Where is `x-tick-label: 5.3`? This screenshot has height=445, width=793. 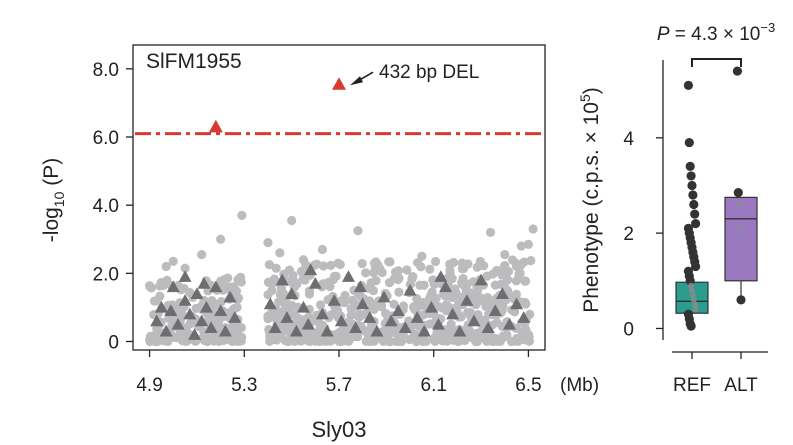
x-tick-label: 5.3 is located at coordinates (244, 385).